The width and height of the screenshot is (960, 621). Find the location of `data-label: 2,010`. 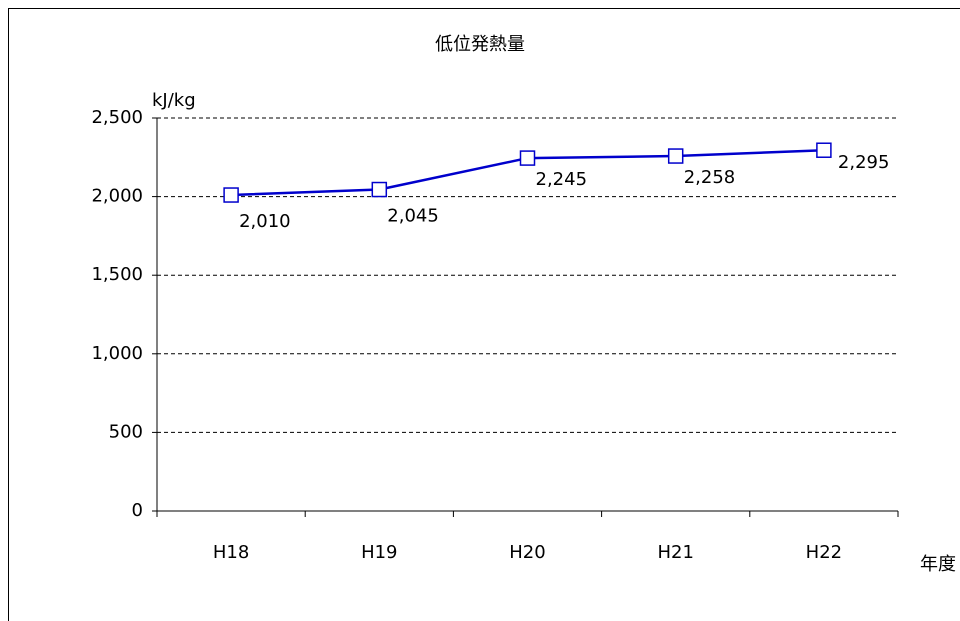

data-label: 2,010 is located at coordinates (265, 221).